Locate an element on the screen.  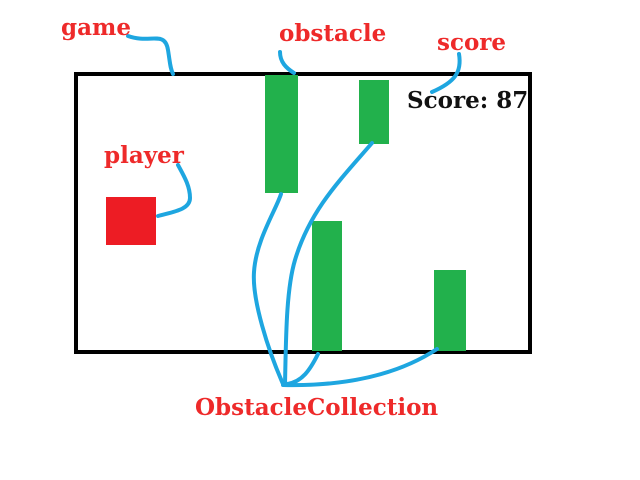
label-score: score is located at coordinates (471, 42).